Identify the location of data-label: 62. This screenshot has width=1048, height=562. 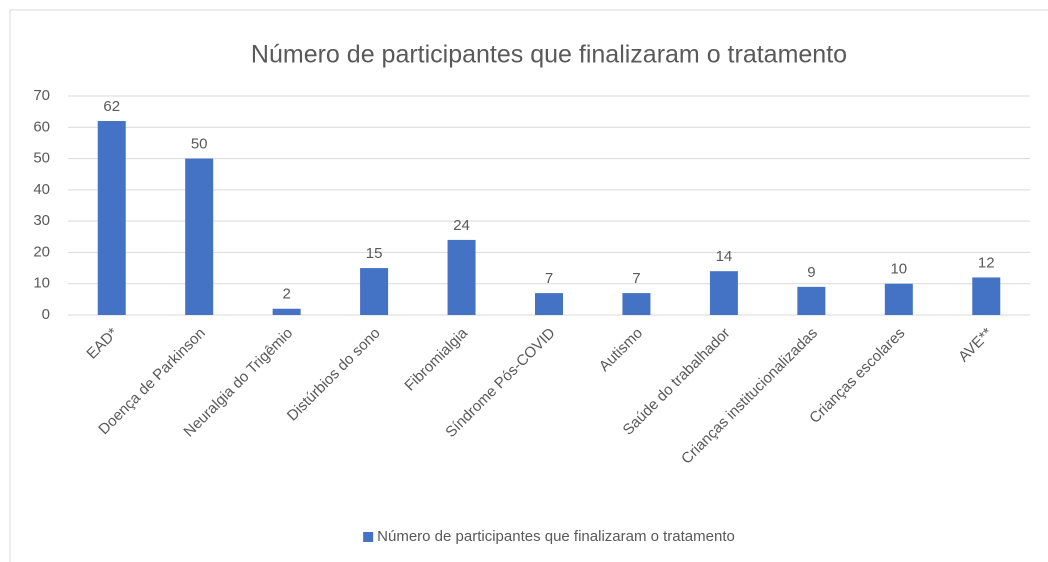
(111, 106).